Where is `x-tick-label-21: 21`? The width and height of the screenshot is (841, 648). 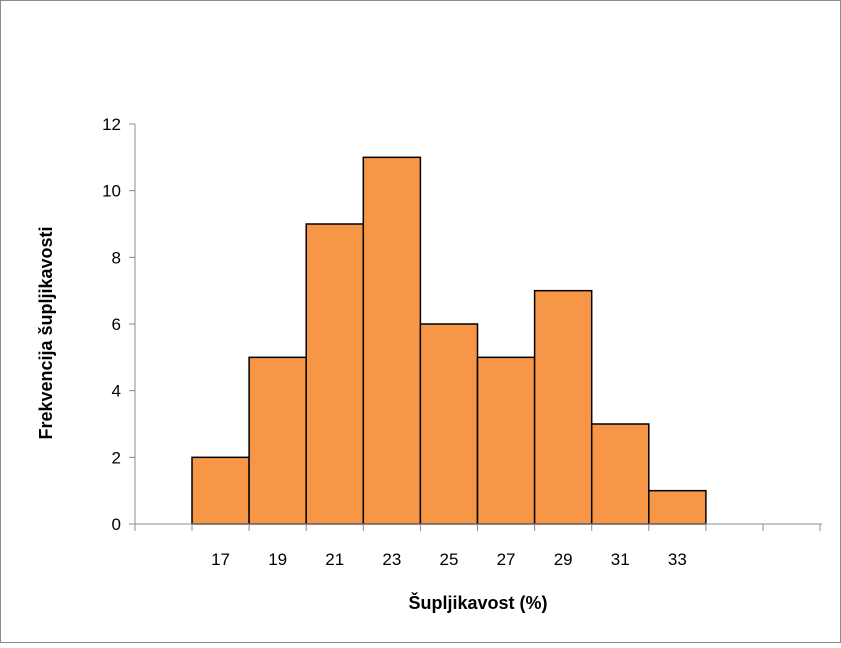 x-tick-label-21: 21 is located at coordinates (334, 559).